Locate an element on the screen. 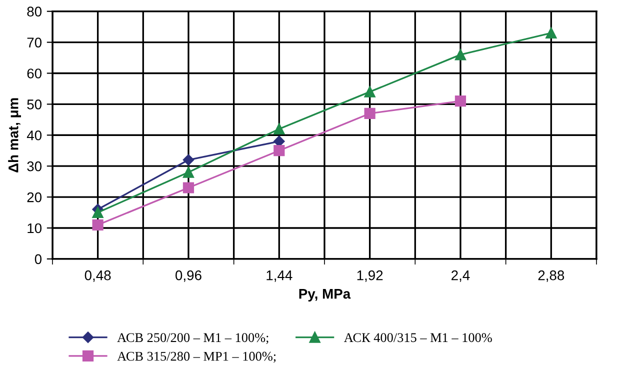 This screenshot has height=378, width=640. y-axis-title: Δh mat, μm is located at coordinates (14, 135).